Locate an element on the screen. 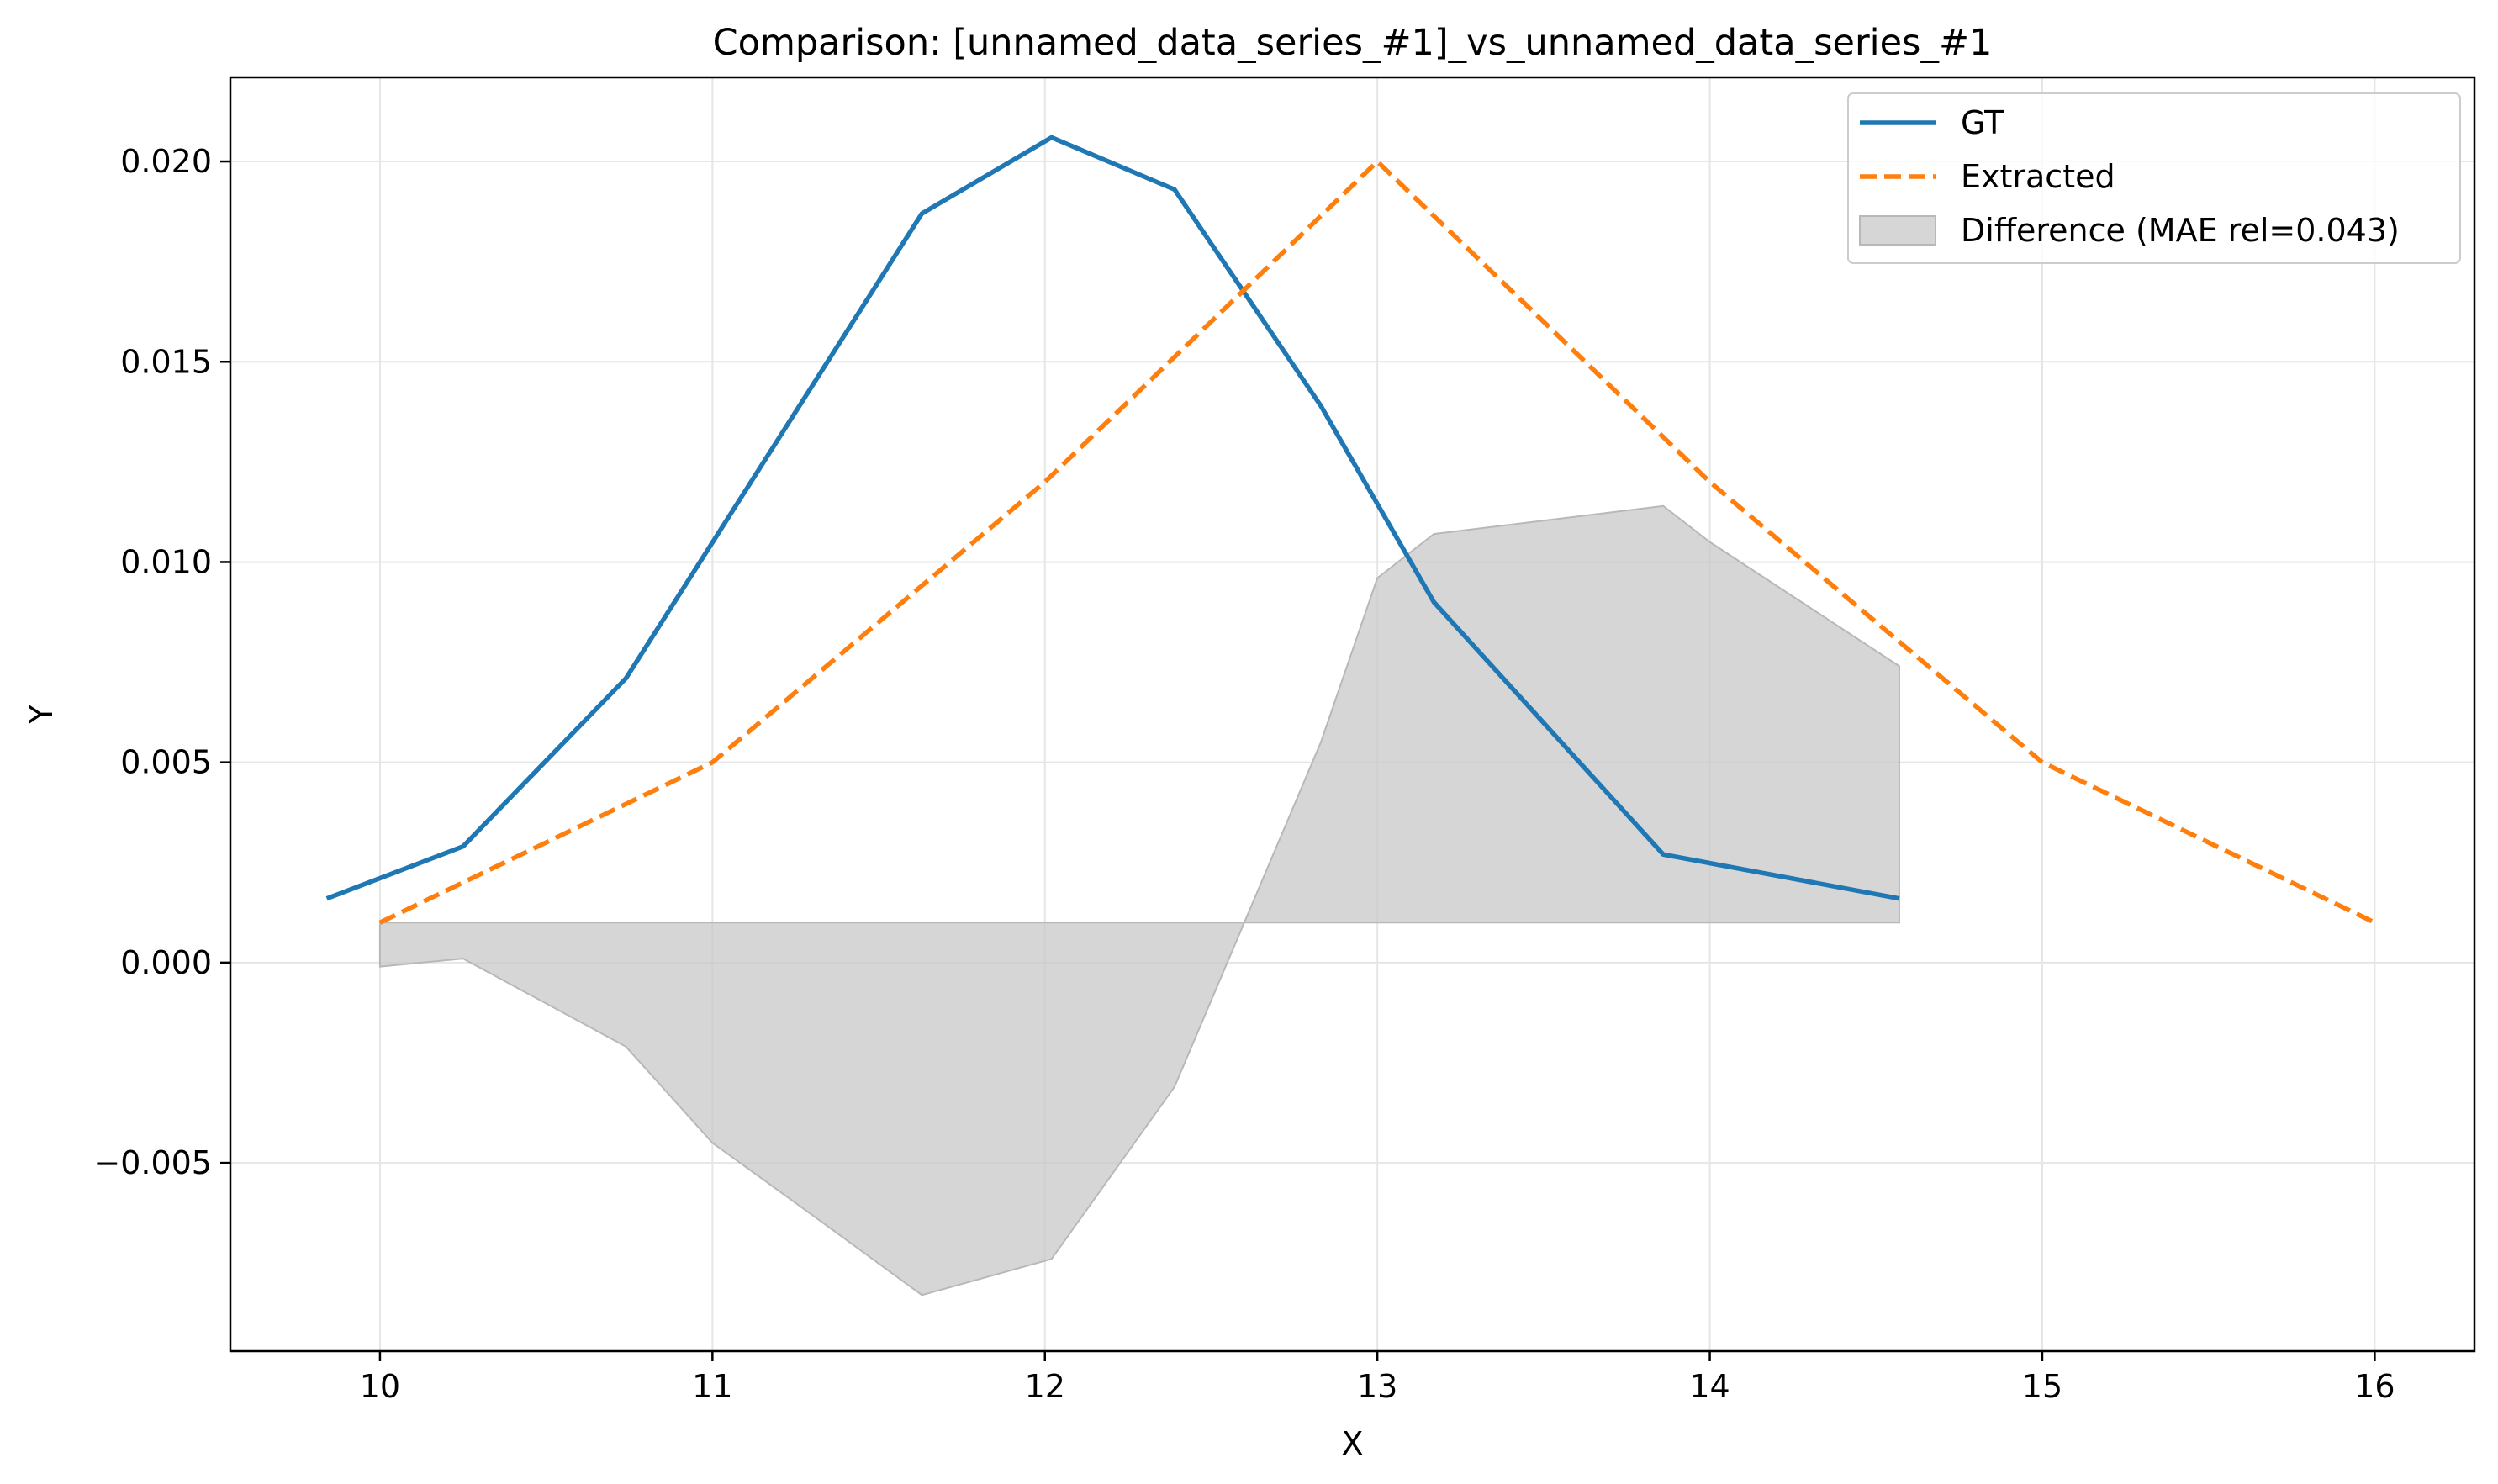 The image size is (2498, 1484). x-tick-label: 12 is located at coordinates (1045, 1386).